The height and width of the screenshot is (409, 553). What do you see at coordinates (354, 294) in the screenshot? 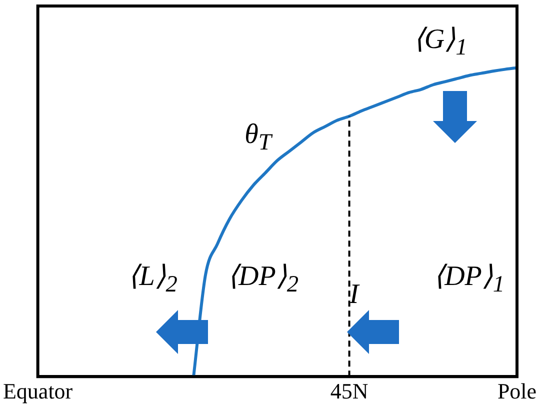
I see `annotation: I` at bounding box center [354, 294].